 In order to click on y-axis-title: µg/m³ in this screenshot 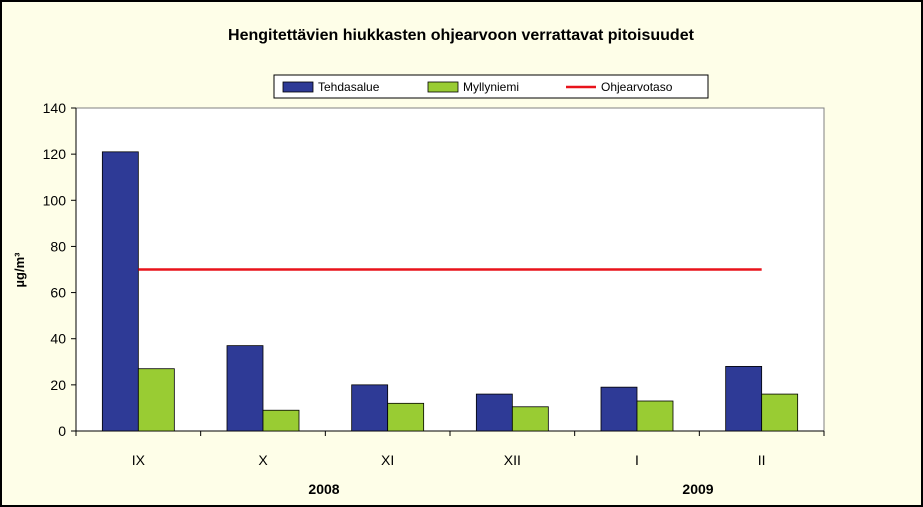, I will do `click(19, 270)`.